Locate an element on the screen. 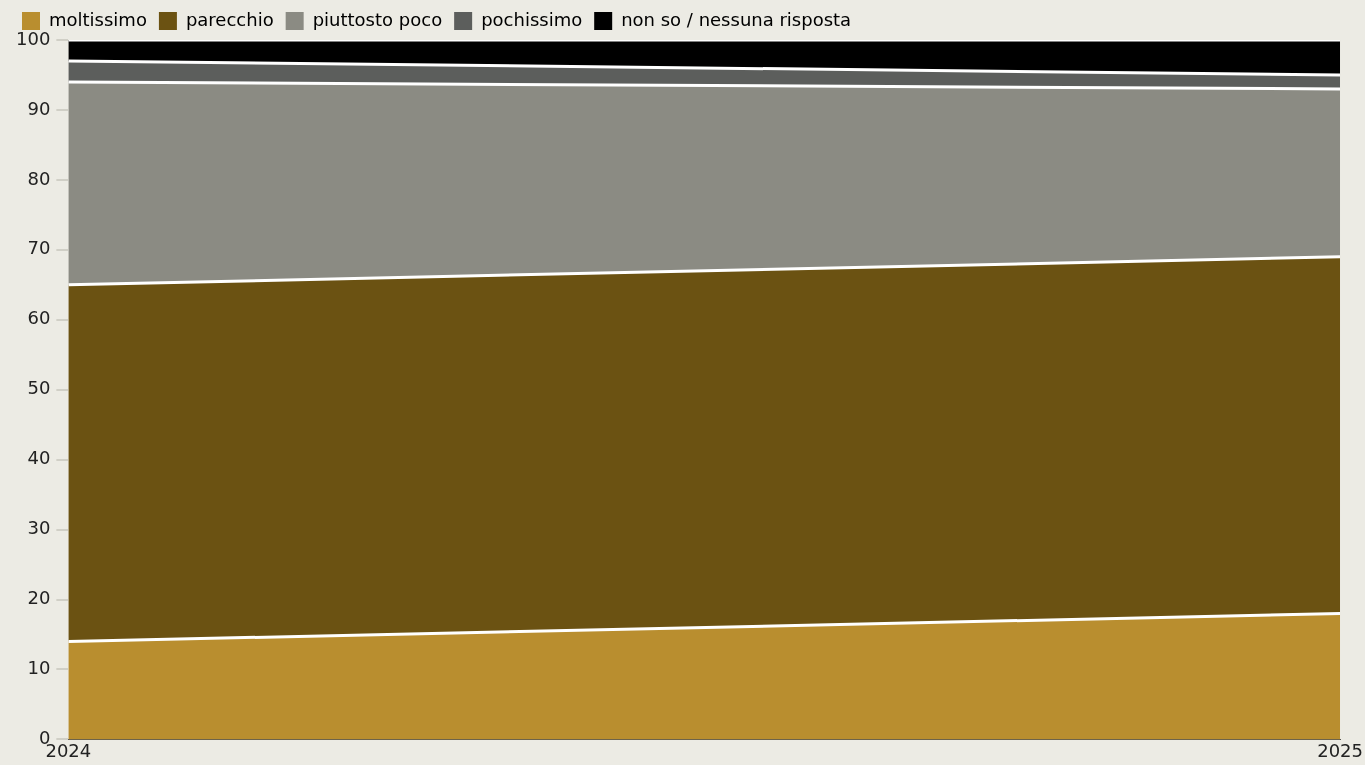 This screenshot has width=1365, height=765. legend-label: piuttosto poco is located at coordinates (377, 19).